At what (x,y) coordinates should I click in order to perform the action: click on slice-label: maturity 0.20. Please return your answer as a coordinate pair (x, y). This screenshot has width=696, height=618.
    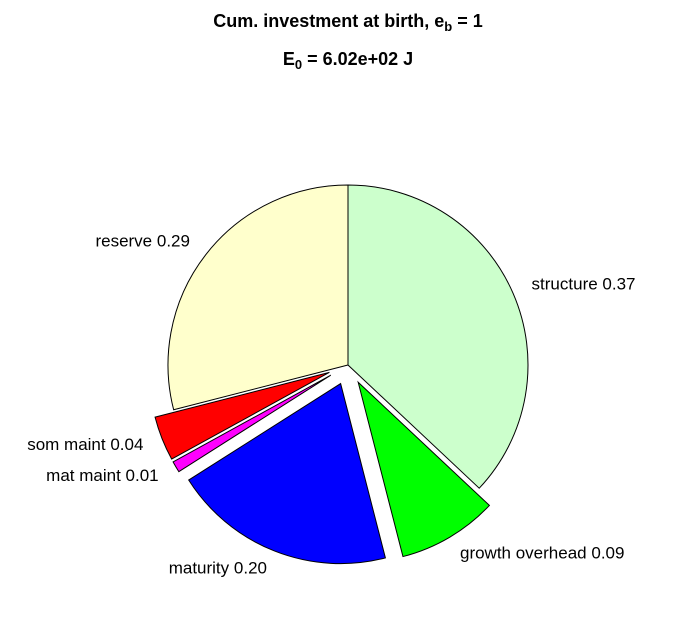
    Looking at the image, I should click on (218, 568).